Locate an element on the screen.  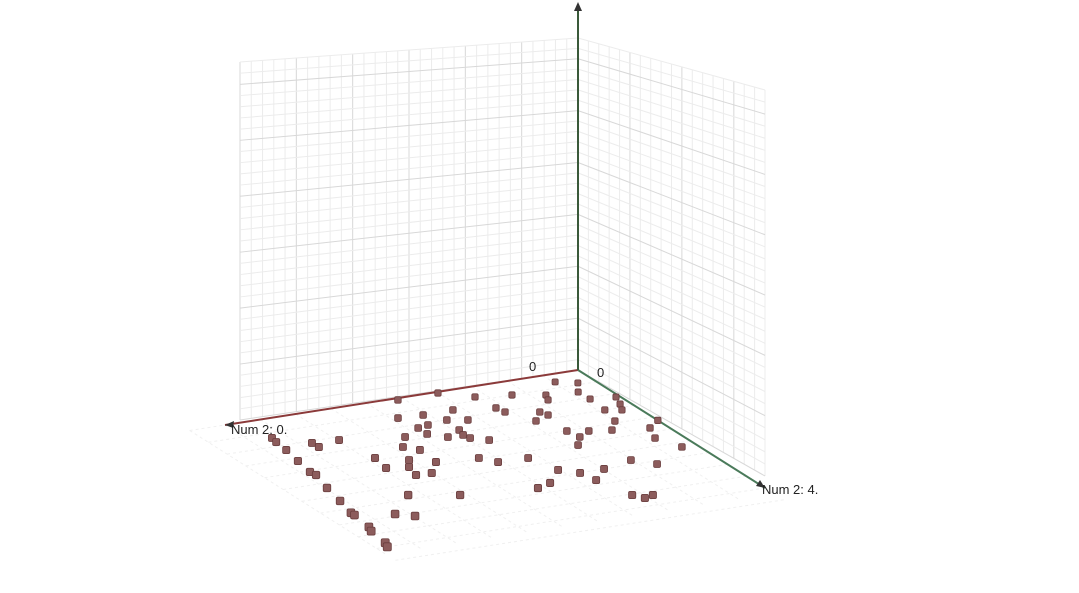
y-axis-label: Num 2: 4. is located at coordinates (790, 489).